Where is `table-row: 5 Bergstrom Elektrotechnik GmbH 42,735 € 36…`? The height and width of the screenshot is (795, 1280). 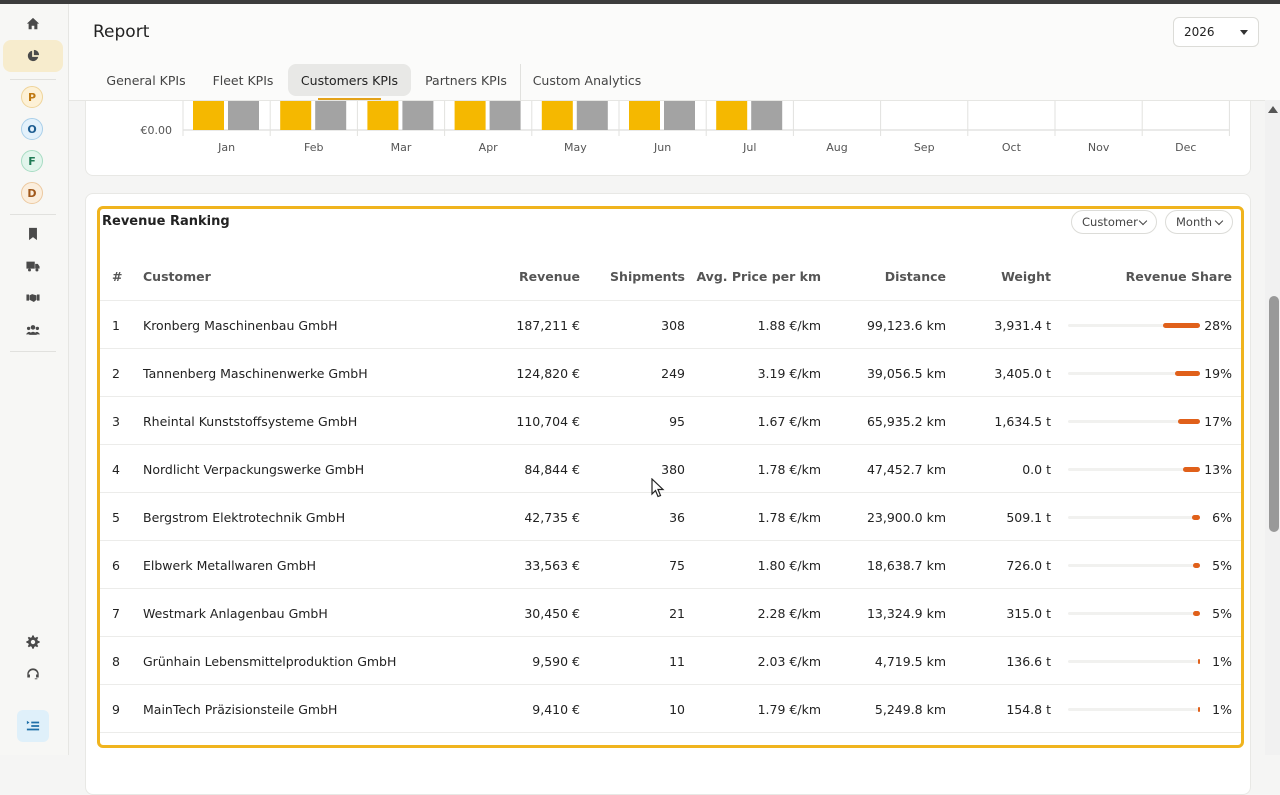
table-row: 5 Bergstrom Elektrotechnik GmbH 42,735 € 36… is located at coordinates (670, 516).